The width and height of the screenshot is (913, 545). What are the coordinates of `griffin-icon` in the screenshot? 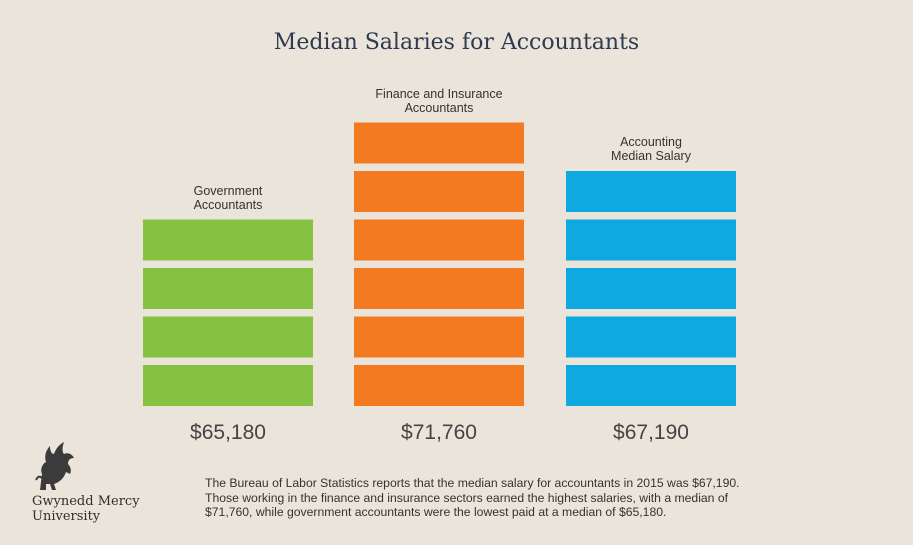 It's located at (54, 466).